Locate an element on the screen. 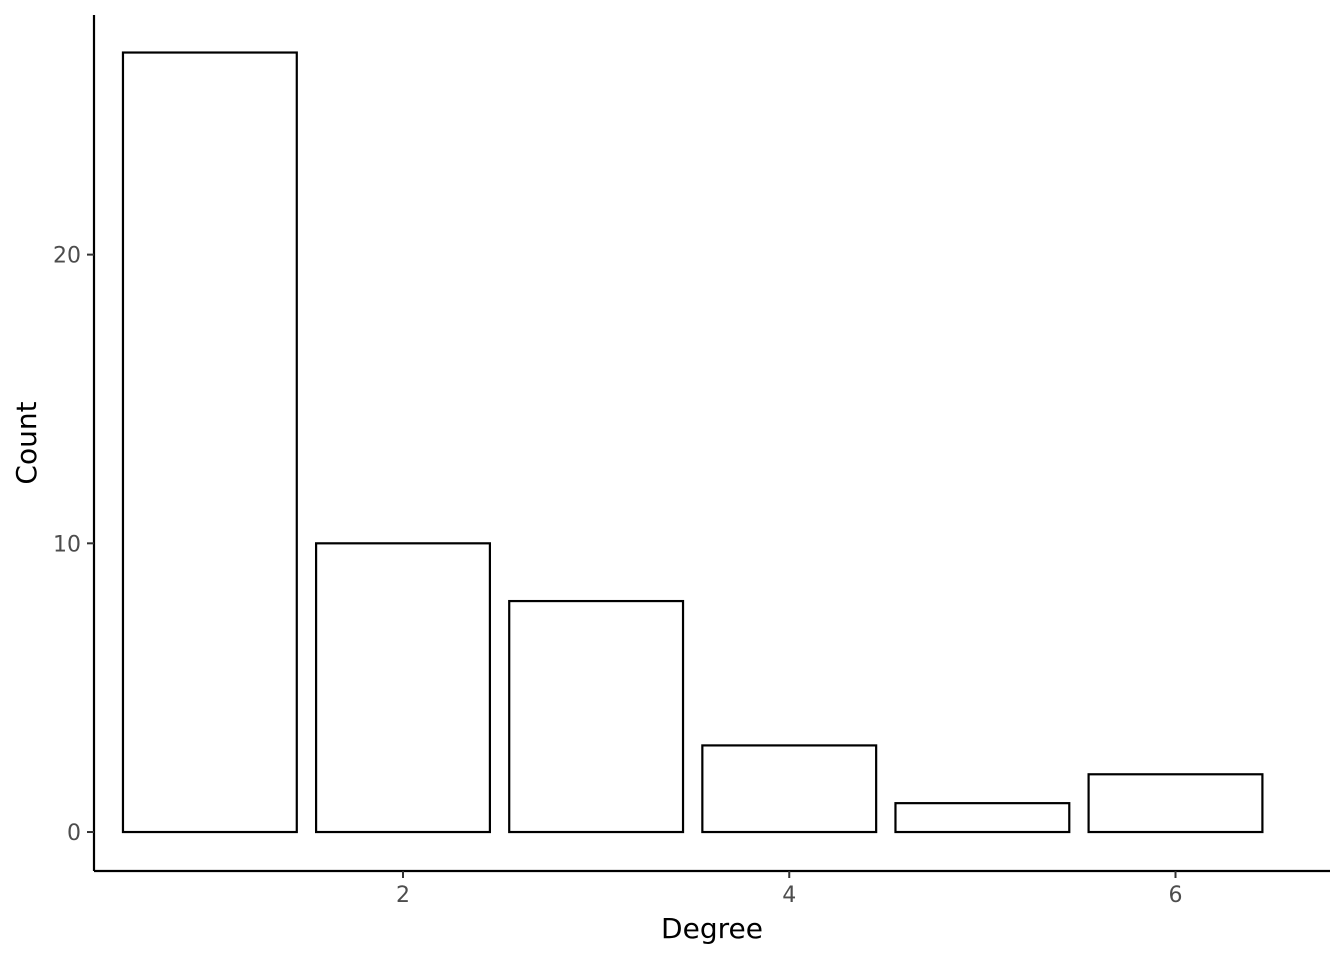 The height and width of the screenshot is (960, 1344). x-tick-label: 6 is located at coordinates (1176, 895).